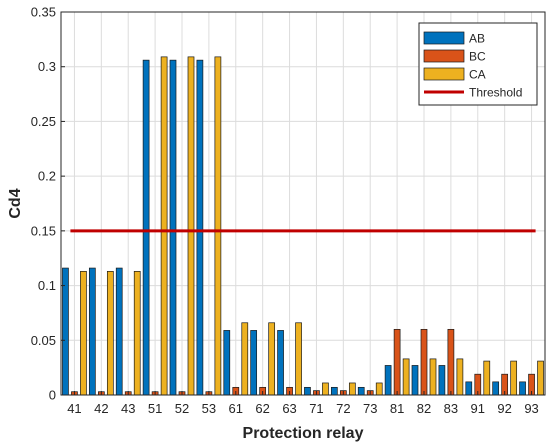 This screenshot has width=550, height=446. What do you see at coordinates (155, 408) in the screenshot?
I see `x-tick-label: 51` at bounding box center [155, 408].